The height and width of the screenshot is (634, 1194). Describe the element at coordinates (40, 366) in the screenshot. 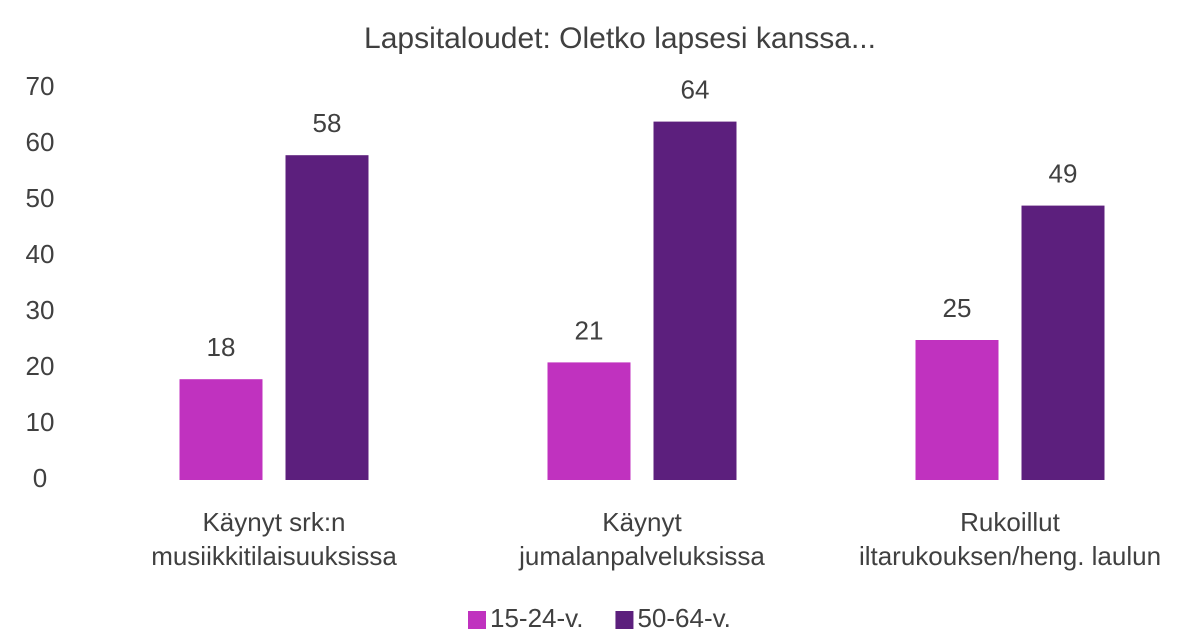

I see `y-tick-label: 20` at that location.